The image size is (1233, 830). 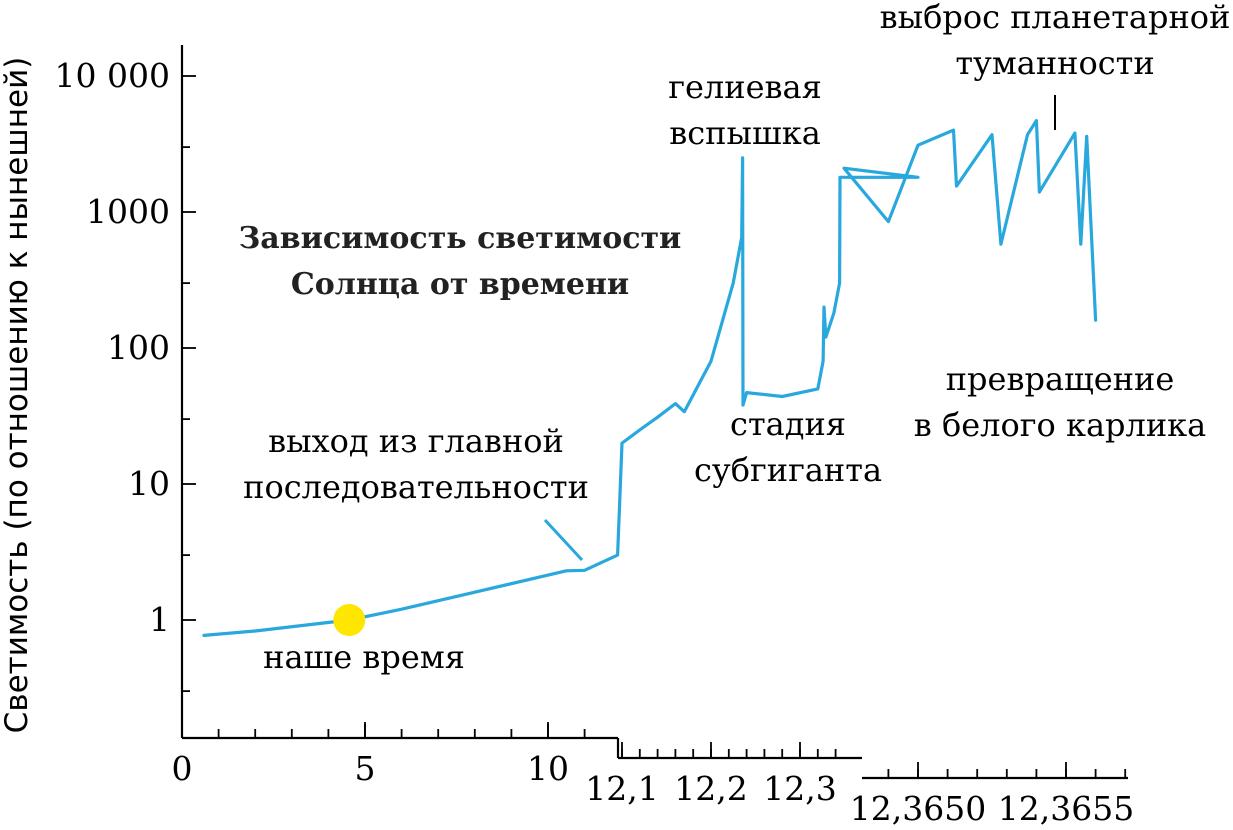 I want to click on annotation-helium-flash-line-2: вспышка, so click(x=745, y=133).